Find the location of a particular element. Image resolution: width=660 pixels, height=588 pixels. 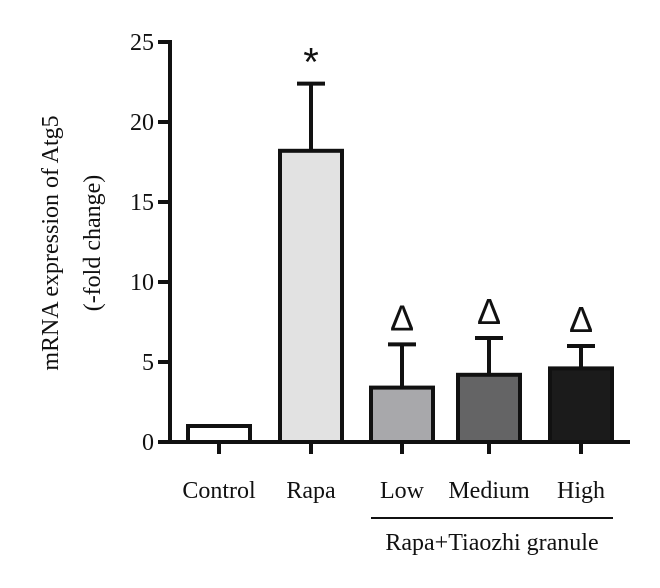

y-tick-label: 0 is located at coordinates (148, 443).